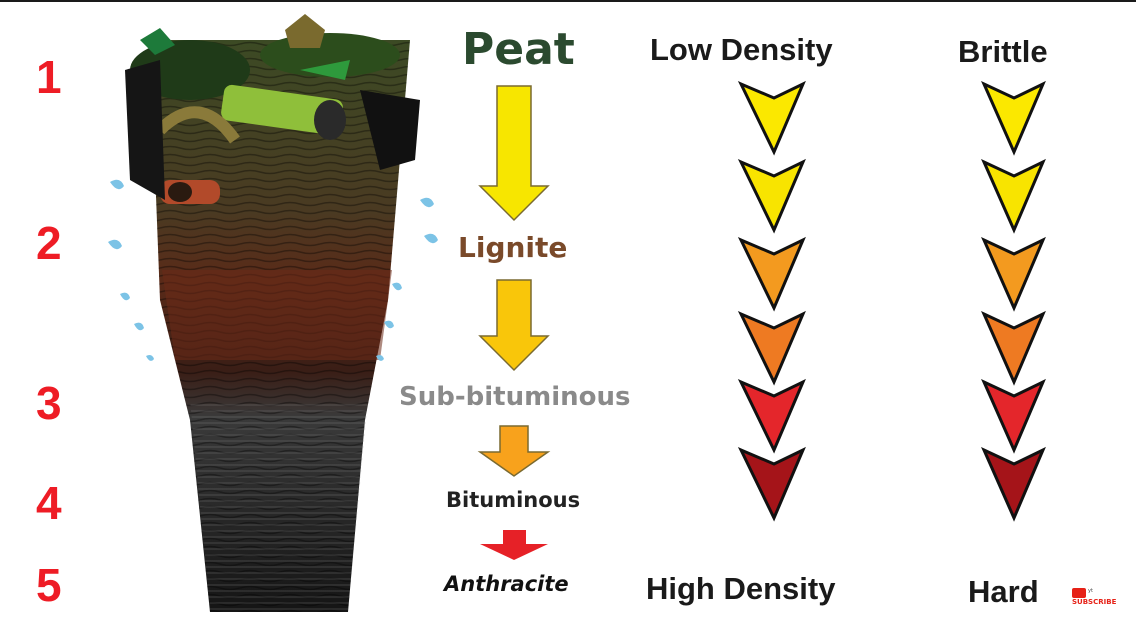 The height and width of the screenshot is (640, 1136). I want to click on subscribe-label: SUBSCRIBE, so click(1094, 602).